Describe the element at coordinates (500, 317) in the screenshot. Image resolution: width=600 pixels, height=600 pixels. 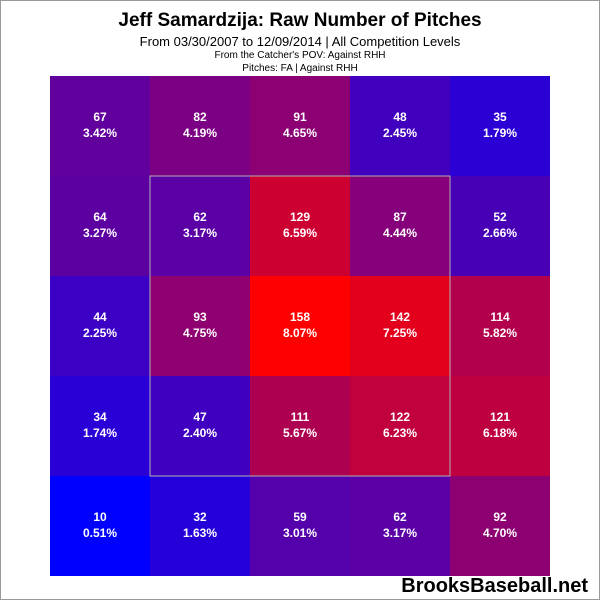
I see `cell-count-label: 114` at that location.